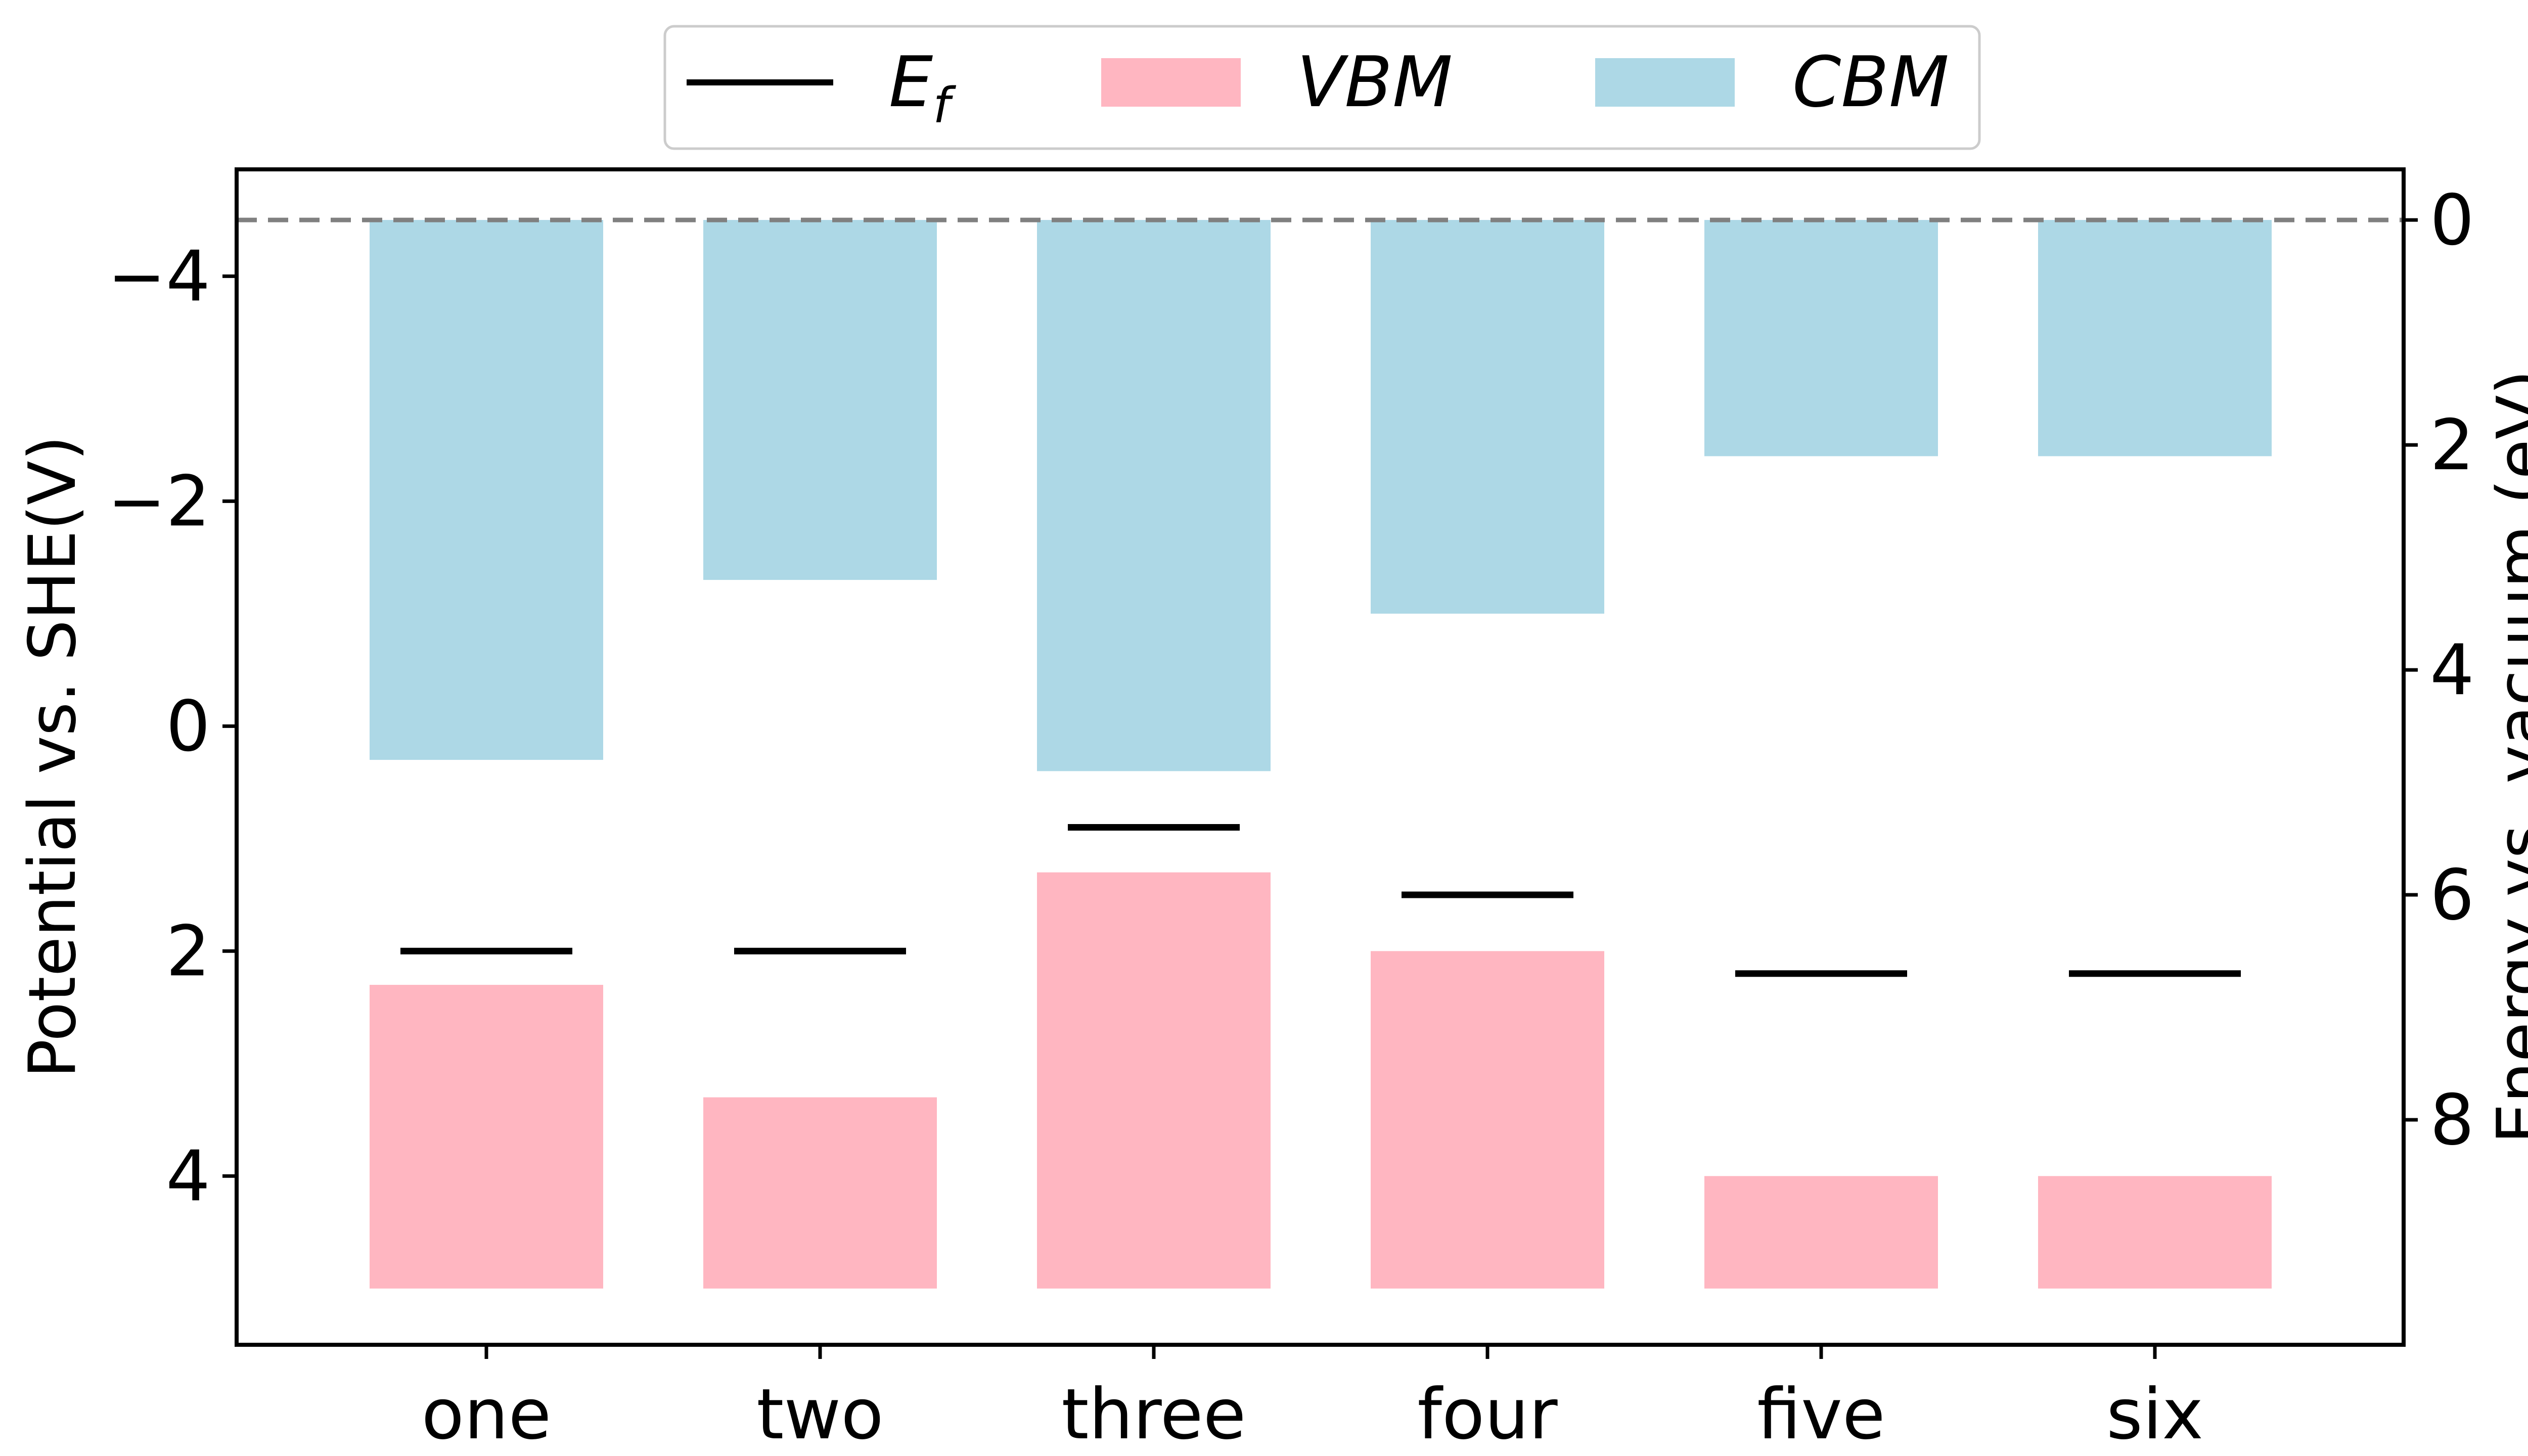  What do you see at coordinates (1313, 1400) in the screenshot?
I see `x-axis: one two three four five six` at bounding box center [1313, 1400].